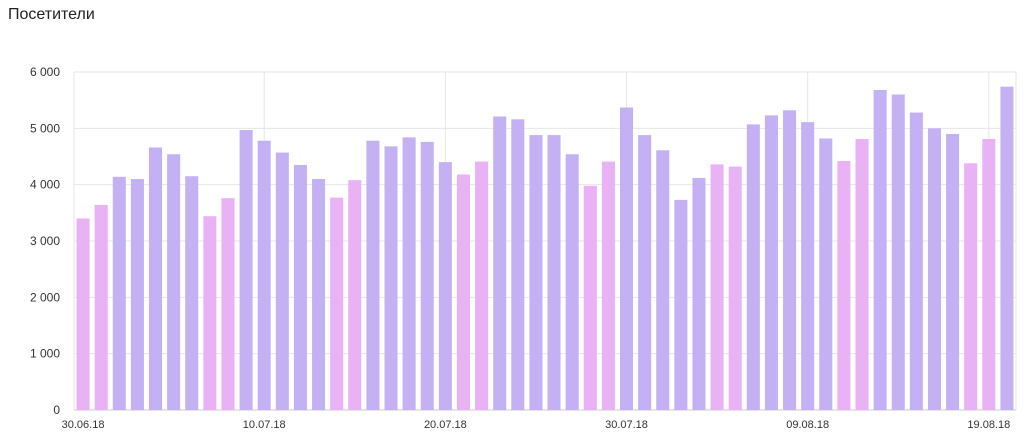 This screenshot has height=440, width=1028. What do you see at coordinates (898, 252) in the screenshot?
I see `bar-14.08.18` at bounding box center [898, 252].